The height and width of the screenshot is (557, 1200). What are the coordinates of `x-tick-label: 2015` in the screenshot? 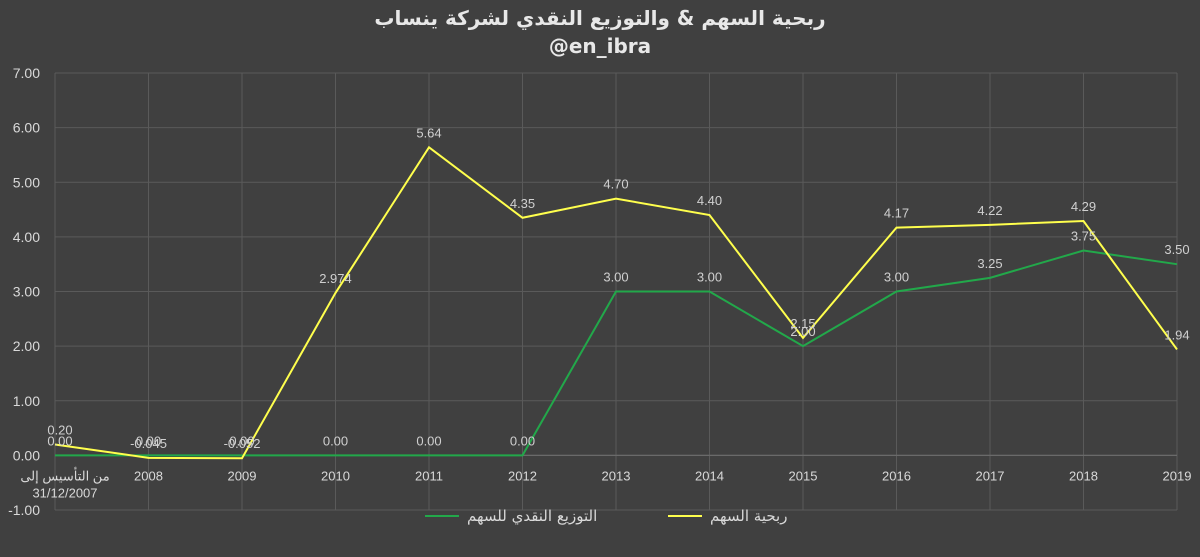 It's located at (803, 475).